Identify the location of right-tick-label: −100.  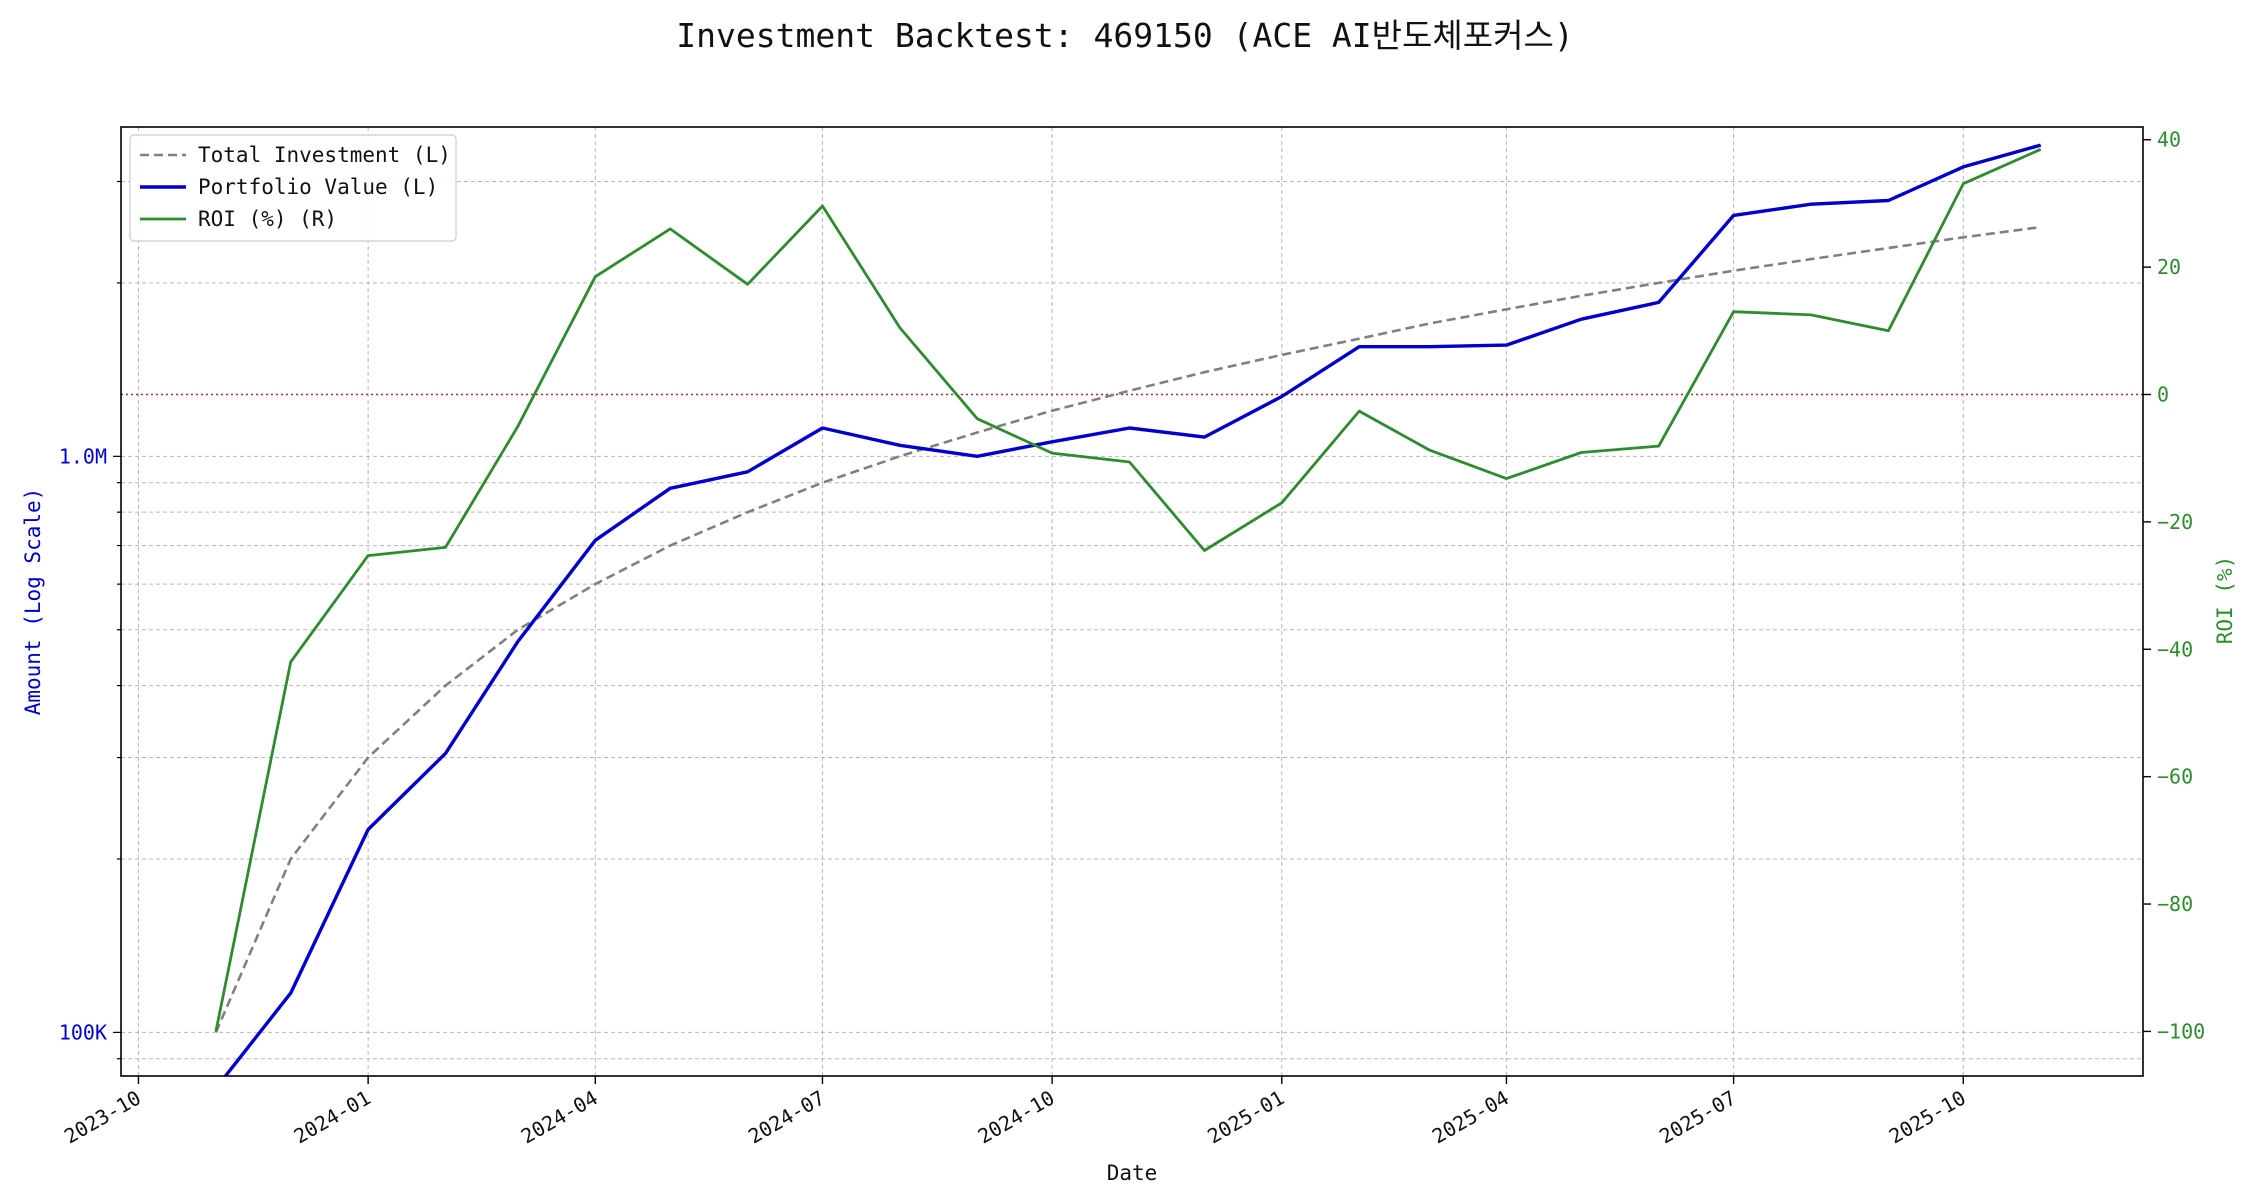
(2181, 1031).